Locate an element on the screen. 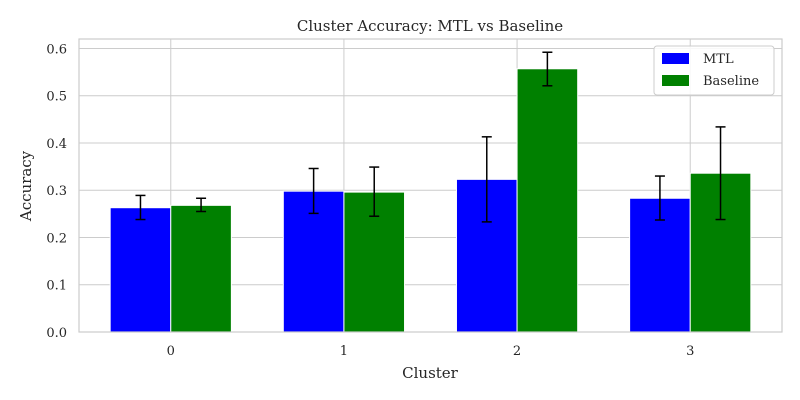 Image resolution: width=800 pixels, height=400 pixels. x-tick-labels: 0 1 2 3 is located at coordinates (431, 351).